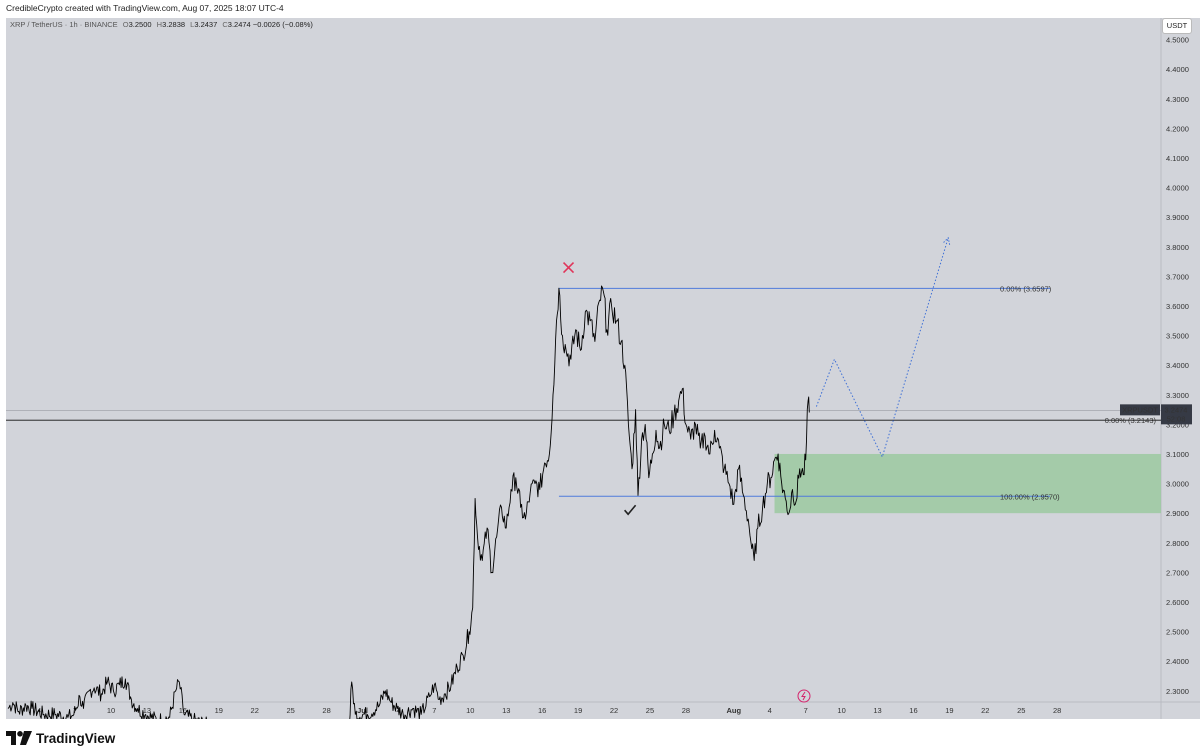 The height and width of the screenshot is (755, 1200). What do you see at coordinates (734, 710) in the screenshot?
I see `x-tick-label: Aug` at bounding box center [734, 710].